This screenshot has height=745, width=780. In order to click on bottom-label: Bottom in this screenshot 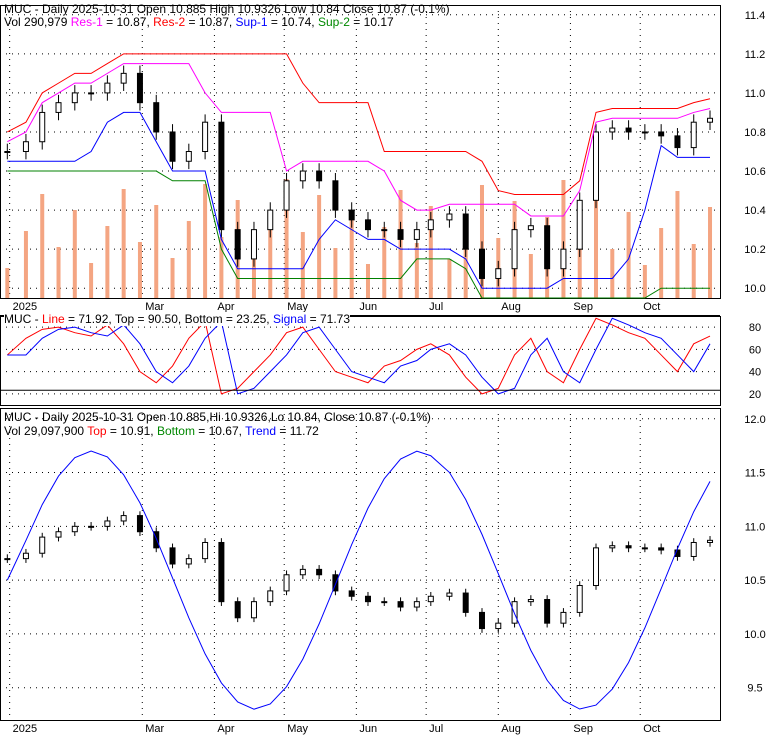, I will do `click(175, 431)`.